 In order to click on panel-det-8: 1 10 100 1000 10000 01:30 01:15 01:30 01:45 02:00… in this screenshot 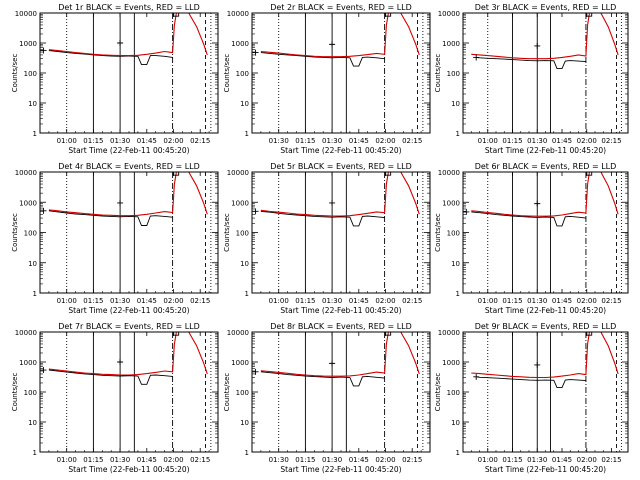, I will do `click(327, 398)`.